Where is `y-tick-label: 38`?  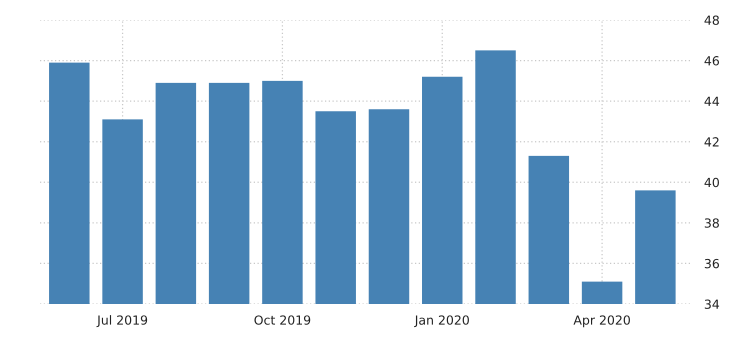 y-tick-label: 38 is located at coordinates (711, 223).